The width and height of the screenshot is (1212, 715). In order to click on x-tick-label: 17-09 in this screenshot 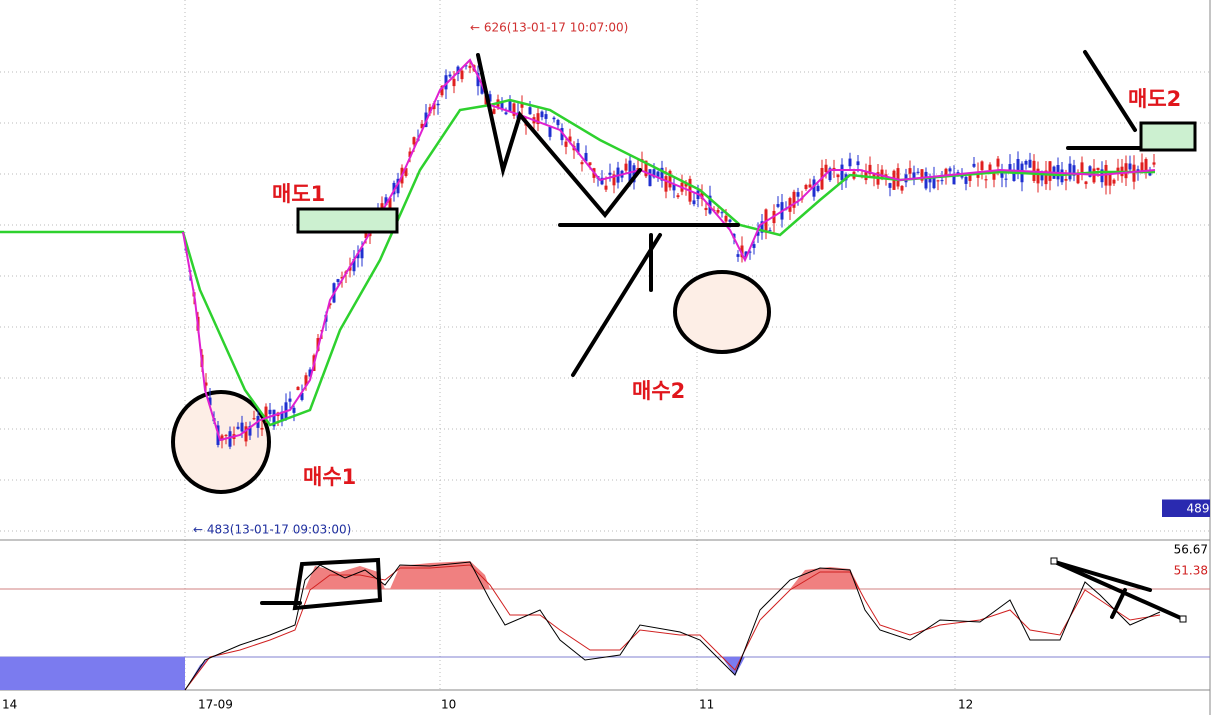, I will do `click(215, 705)`.